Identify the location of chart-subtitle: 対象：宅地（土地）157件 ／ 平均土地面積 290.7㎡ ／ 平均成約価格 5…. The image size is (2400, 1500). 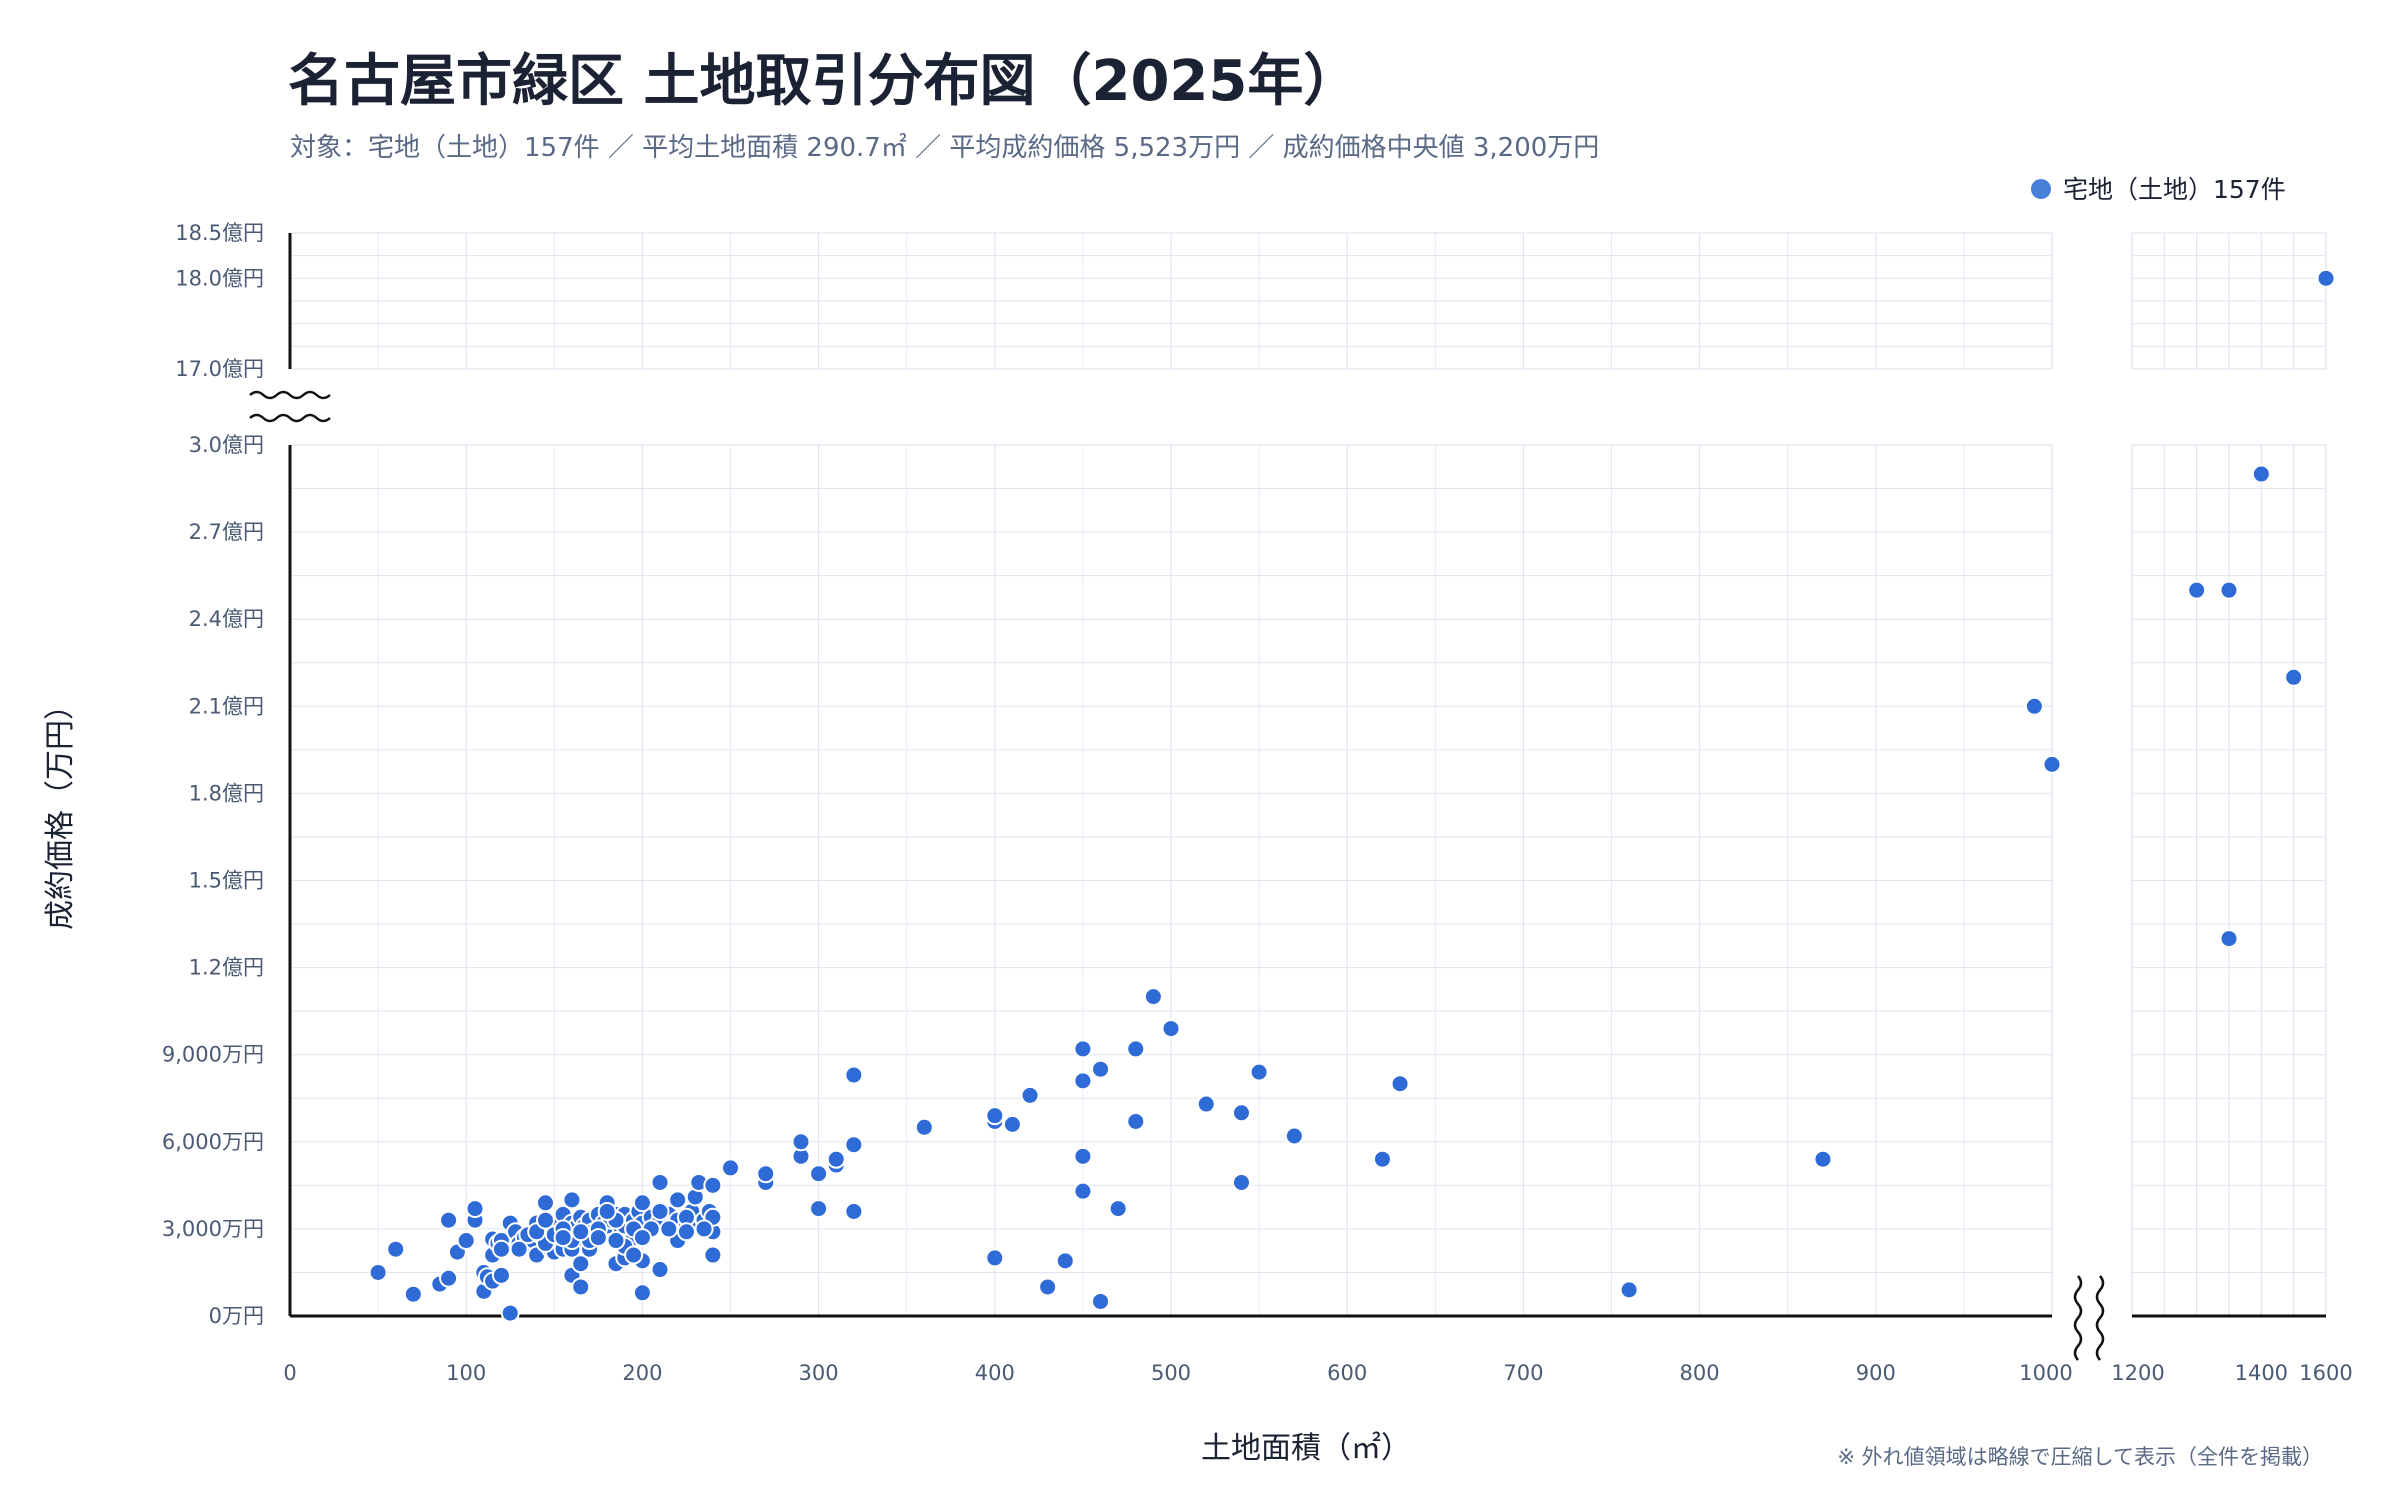
(944, 148).